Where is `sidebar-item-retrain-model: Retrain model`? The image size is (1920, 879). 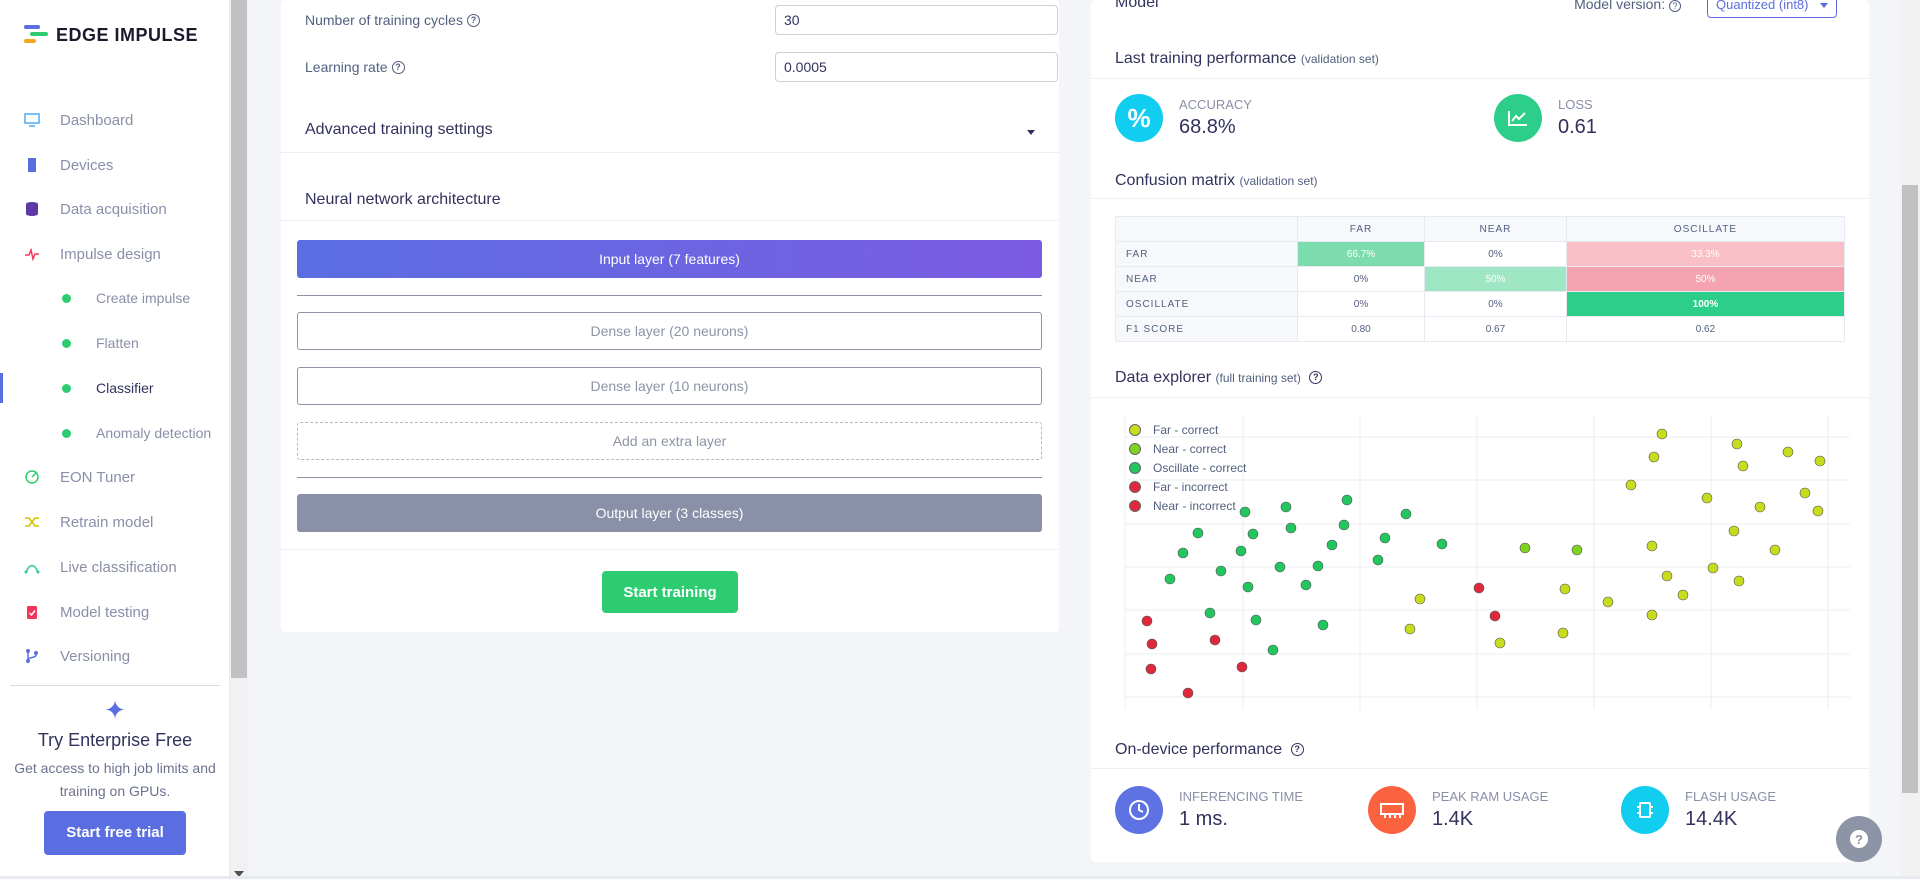 sidebar-item-retrain-model: Retrain model is located at coordinates (115, 522).